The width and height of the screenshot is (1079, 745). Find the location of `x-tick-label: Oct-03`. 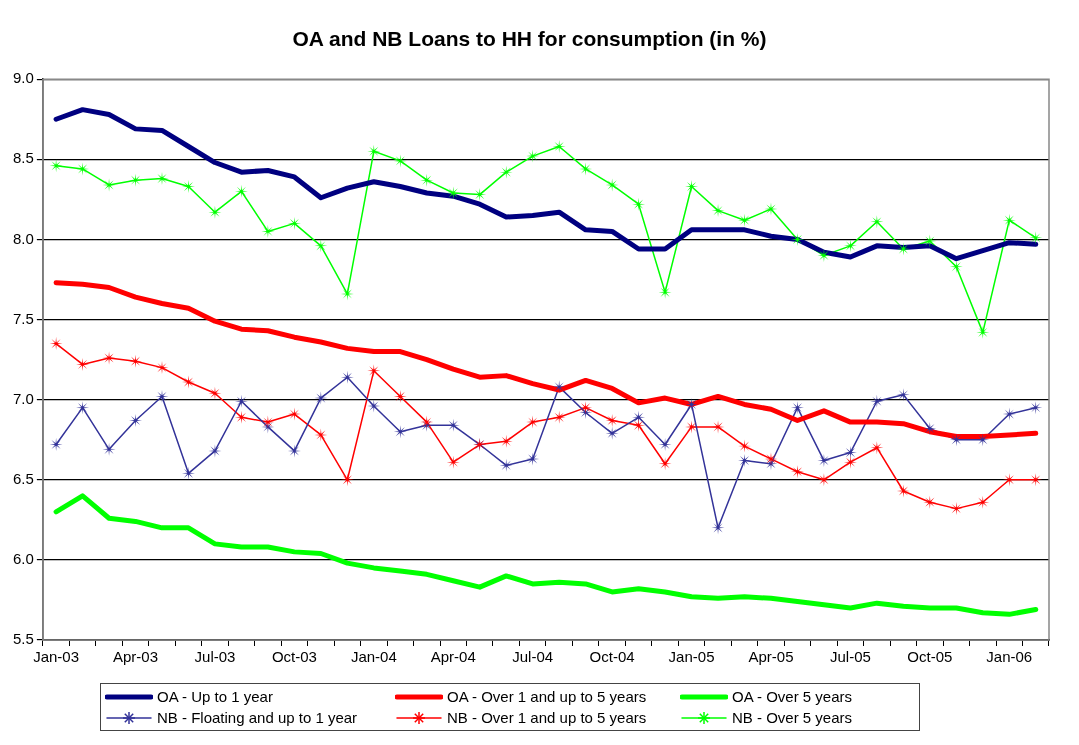

x-tick-label: Oct-03 is located at coordinates (294, 657).